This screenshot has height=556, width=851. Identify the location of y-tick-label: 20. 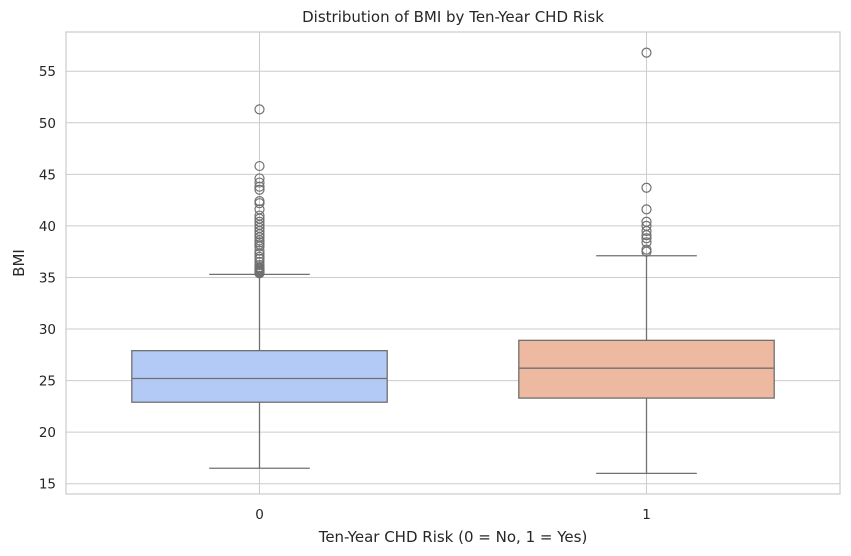
(47, 433).